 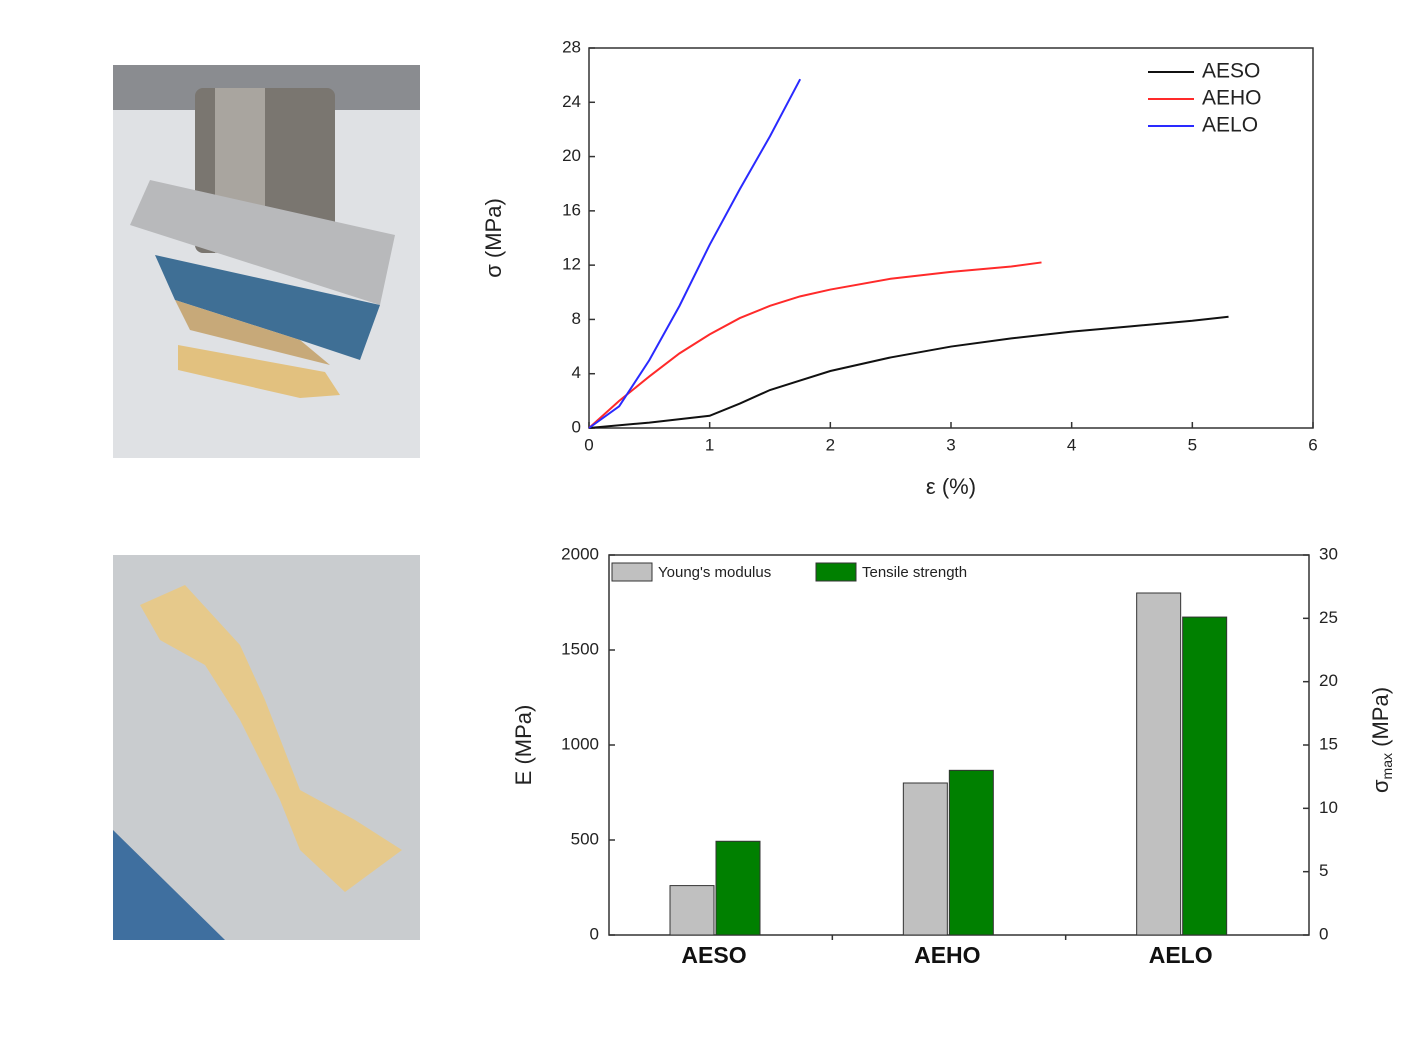 I want to click on y2-tick-label: 10, so click(x=1328, y=807).